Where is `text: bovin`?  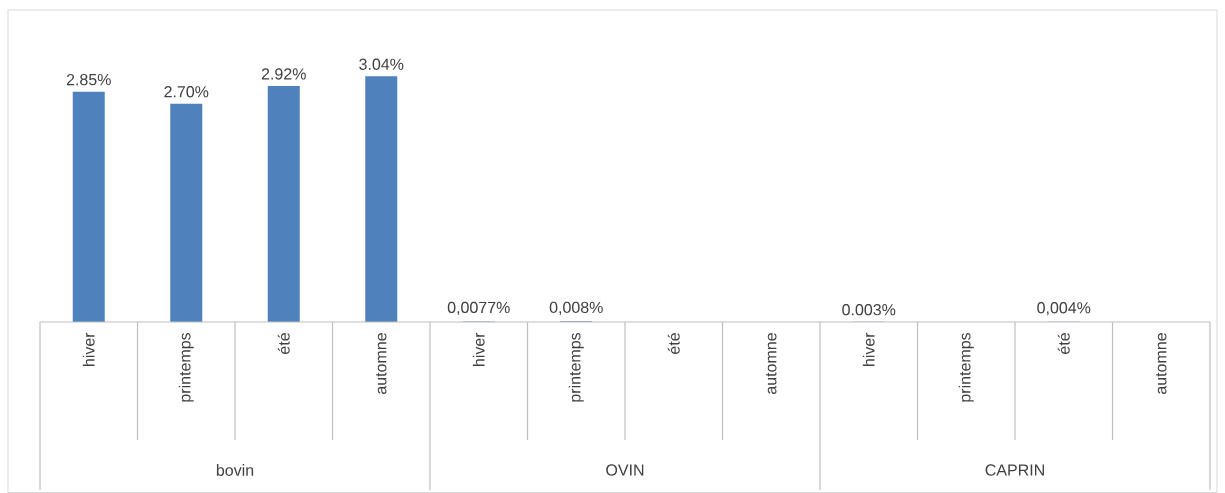 text: bovin is located at coordinates (235, 470).